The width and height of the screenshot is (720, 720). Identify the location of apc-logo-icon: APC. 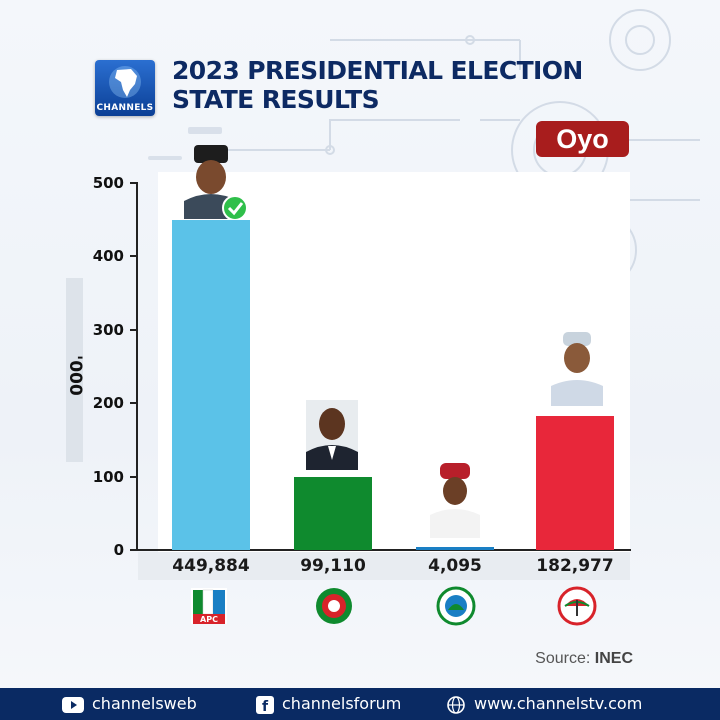
(209, 606).